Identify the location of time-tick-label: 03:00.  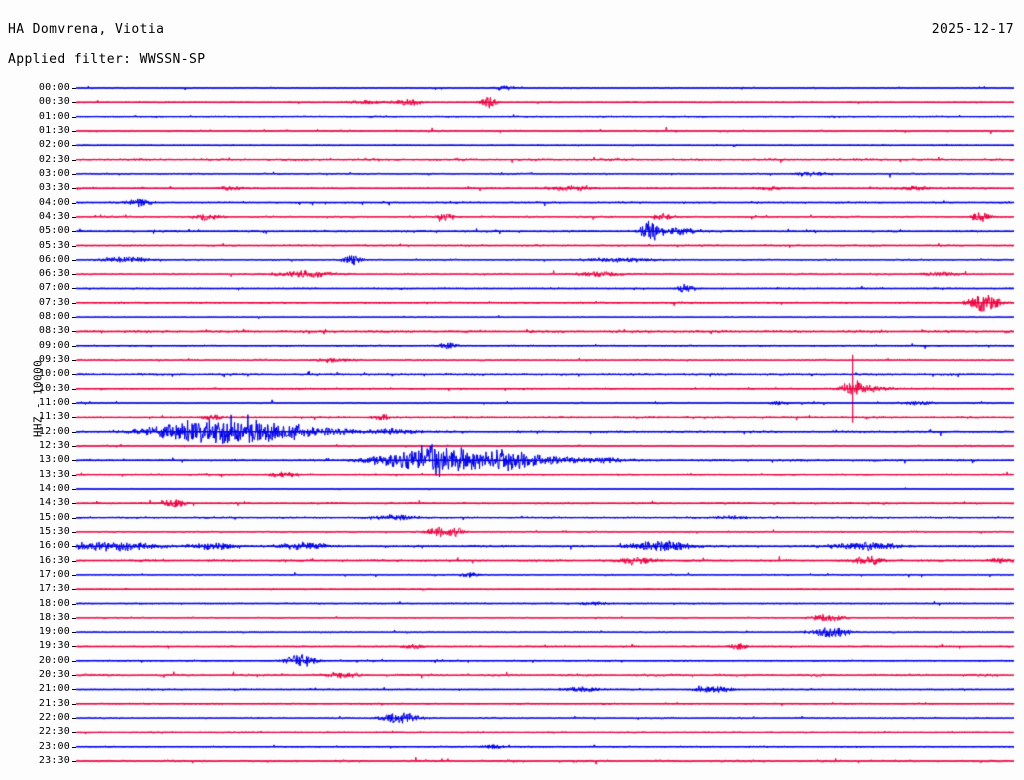
(54, 173).